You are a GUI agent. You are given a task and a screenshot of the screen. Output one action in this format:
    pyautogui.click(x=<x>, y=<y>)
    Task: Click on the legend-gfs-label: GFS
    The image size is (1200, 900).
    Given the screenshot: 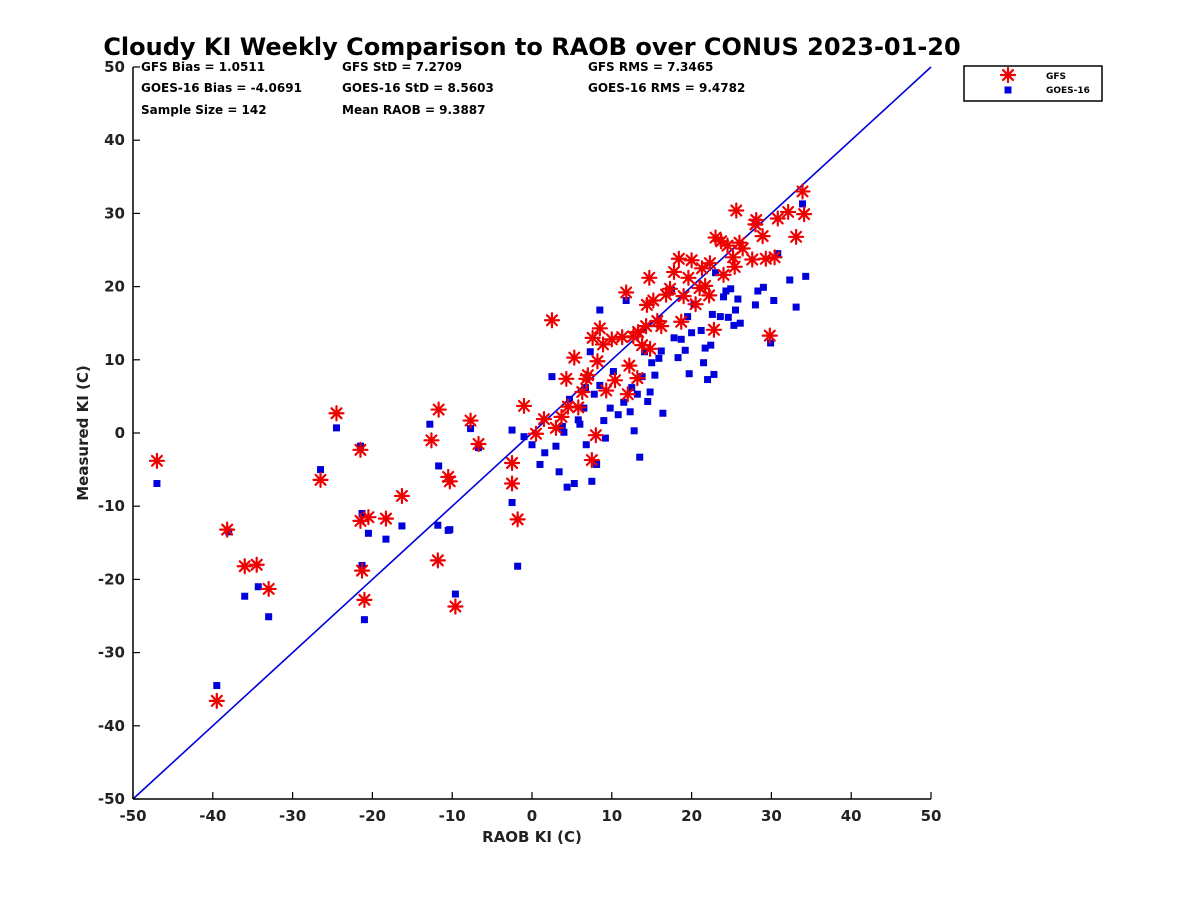 What is the action you would take?
    pyautogui.click(x=1056, y=77)
    